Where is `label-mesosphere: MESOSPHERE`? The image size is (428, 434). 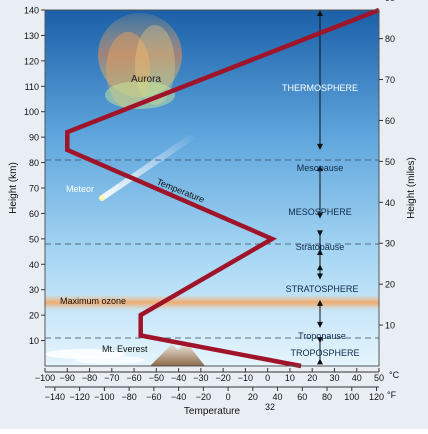
label-mesosphere: MESOSPHERE is located at coordinates (320, 212).